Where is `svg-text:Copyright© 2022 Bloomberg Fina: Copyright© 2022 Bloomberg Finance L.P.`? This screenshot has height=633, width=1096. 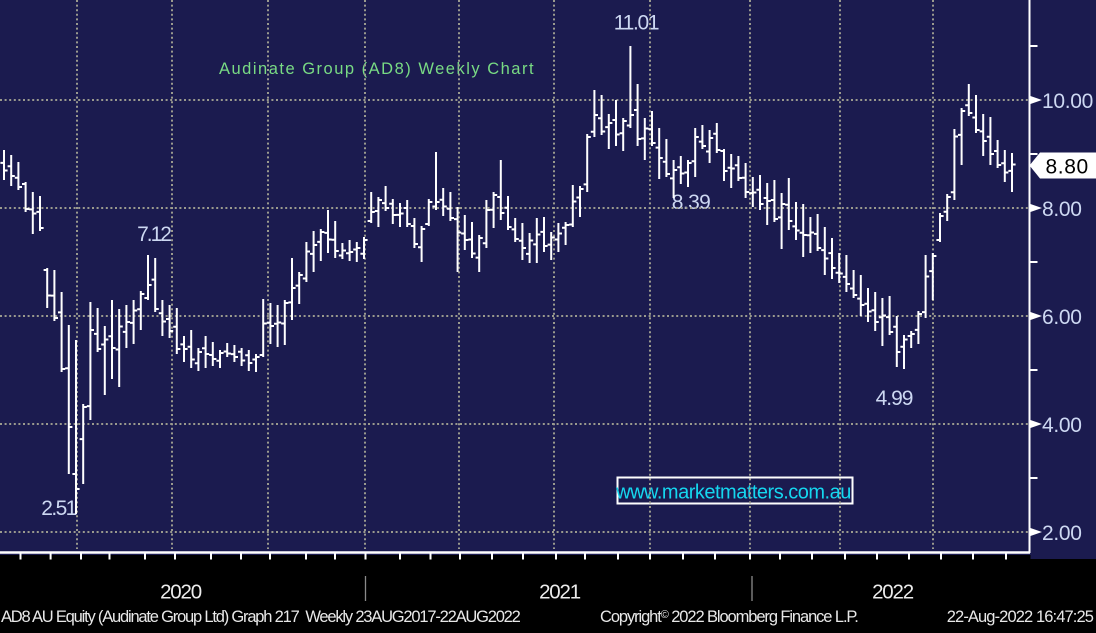
svg-text:Copyright© 2022 Bloomberg Fina: Copyright© 2022 Bloomberg Finance L.P. is located at coordinates (729, 617).